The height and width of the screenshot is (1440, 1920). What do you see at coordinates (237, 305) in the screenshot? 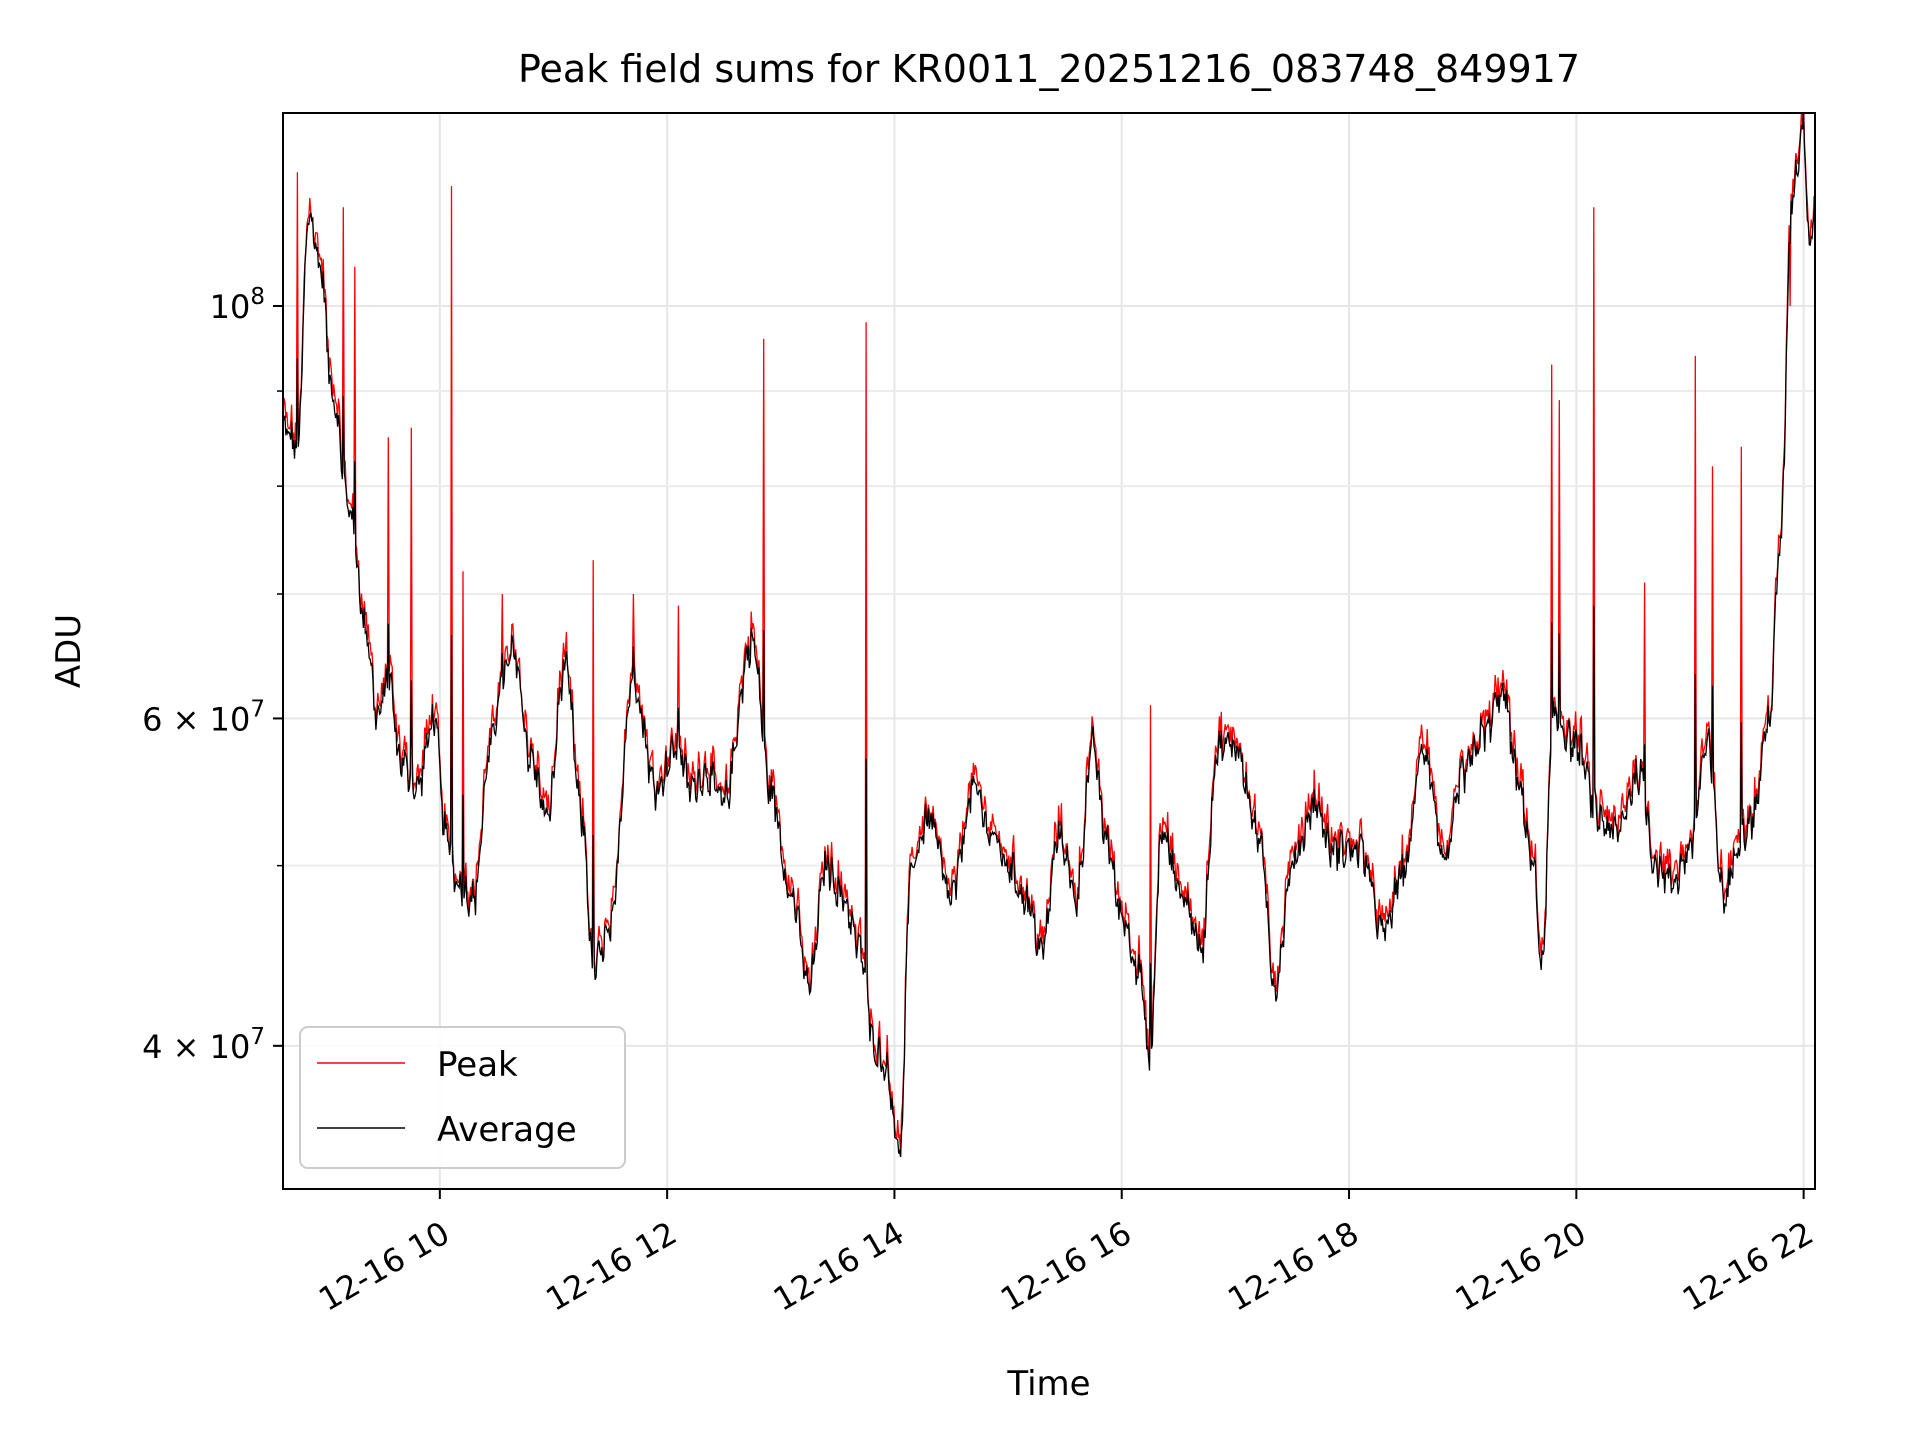
I see `y-tick-label: 108` at bounding box center [237, 305].